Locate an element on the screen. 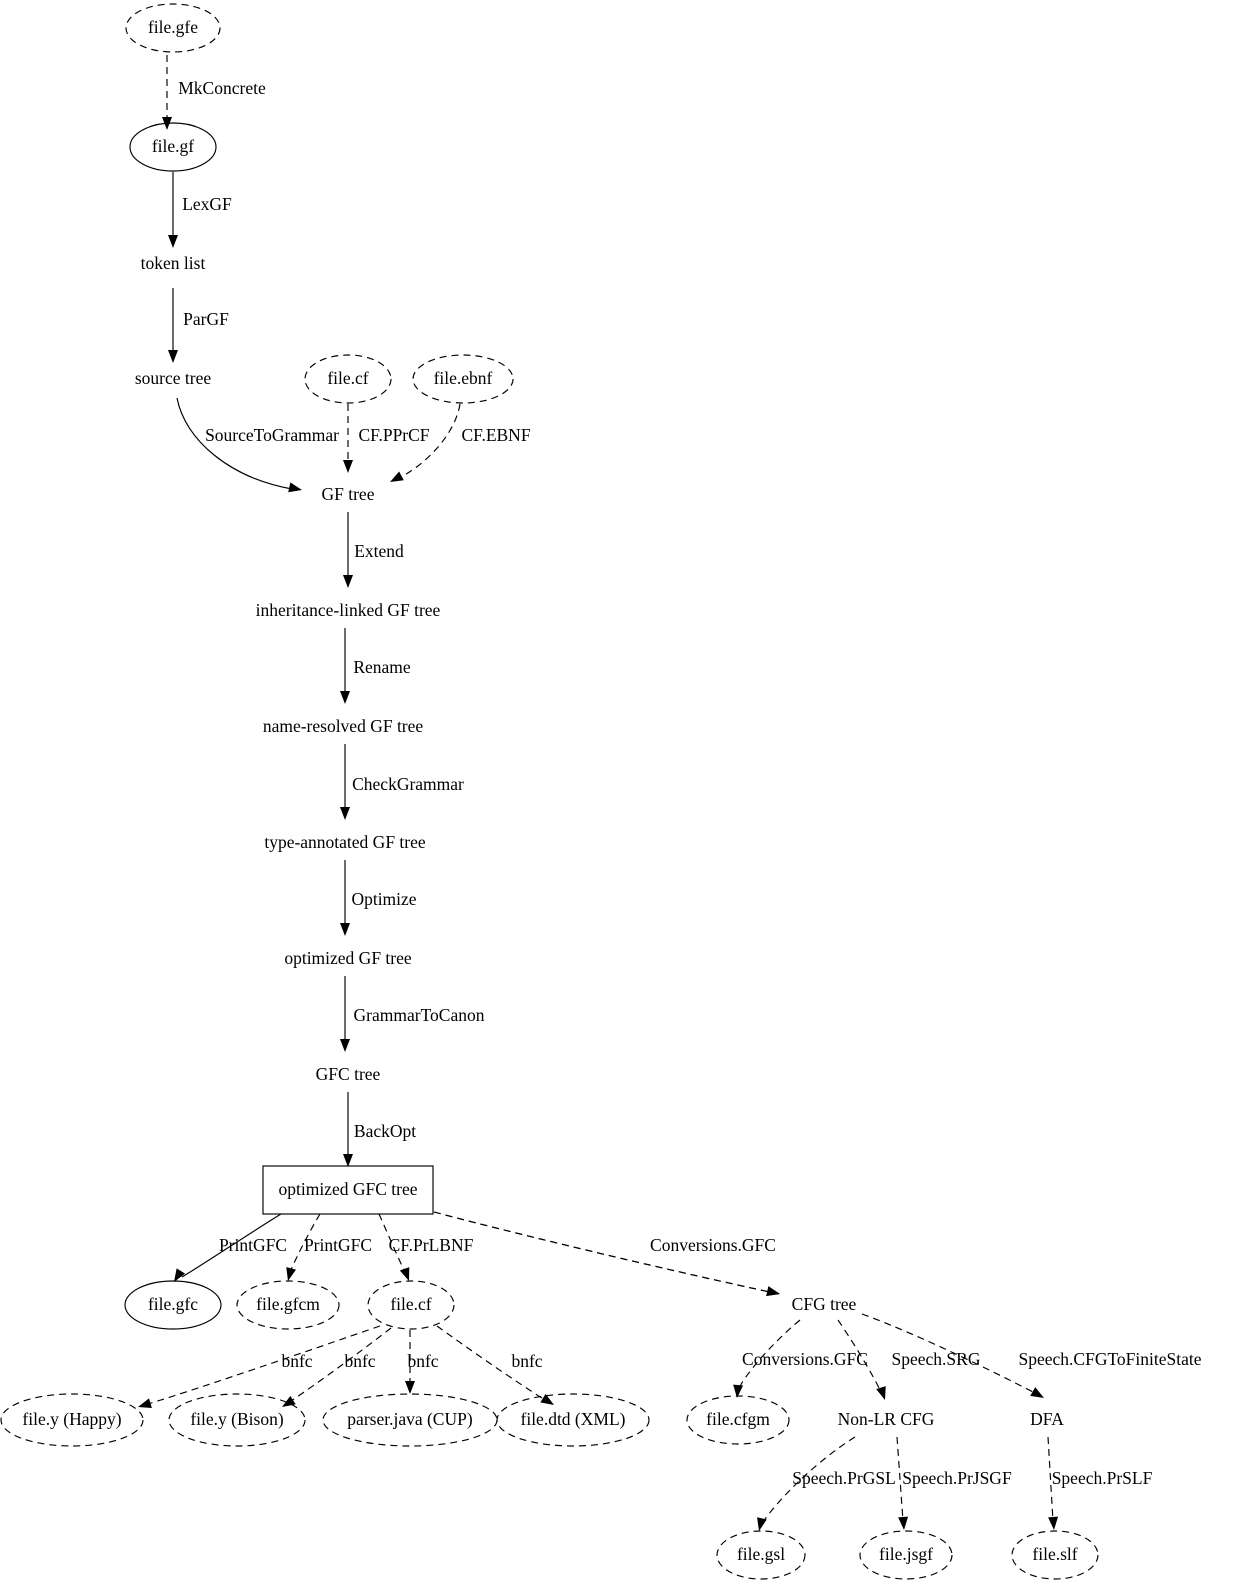  edge-label-checkgrammar-e9: CheckGrammar is located at coordinates (408, 784).